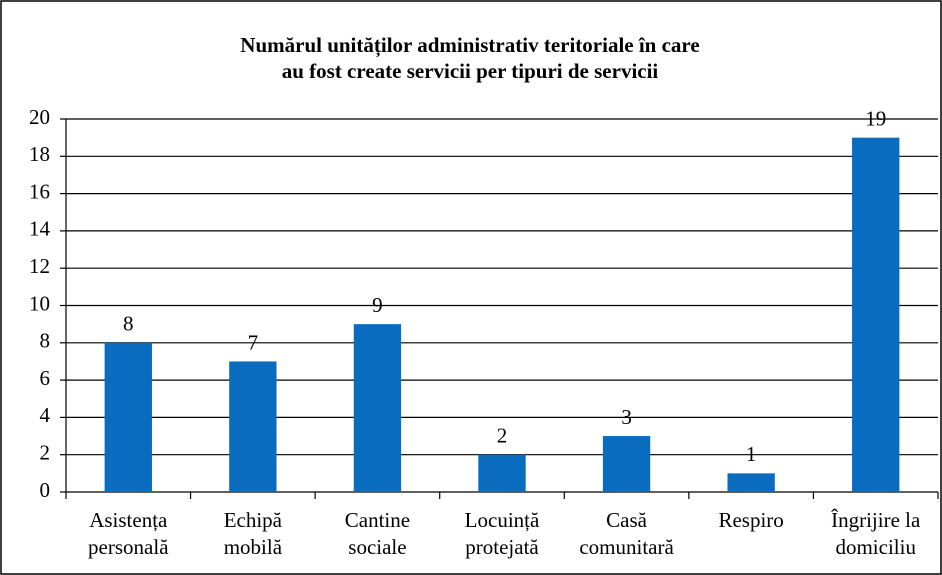  I want to click on x-tick-label: Cantine, so click(377, 520).